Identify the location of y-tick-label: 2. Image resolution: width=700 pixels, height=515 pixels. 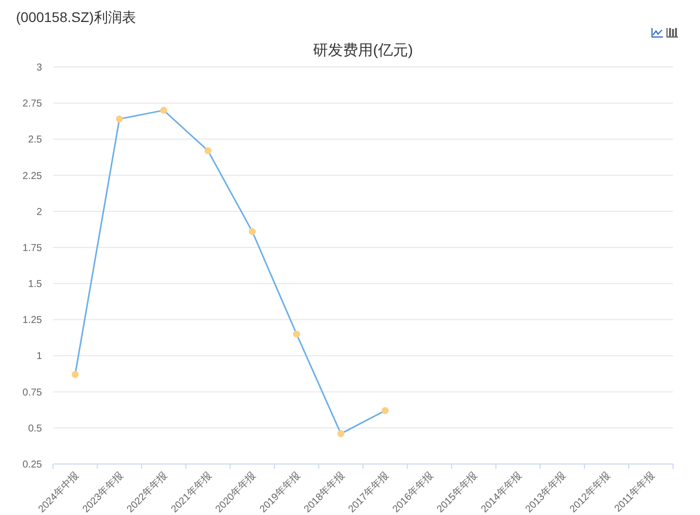
(39, 212).